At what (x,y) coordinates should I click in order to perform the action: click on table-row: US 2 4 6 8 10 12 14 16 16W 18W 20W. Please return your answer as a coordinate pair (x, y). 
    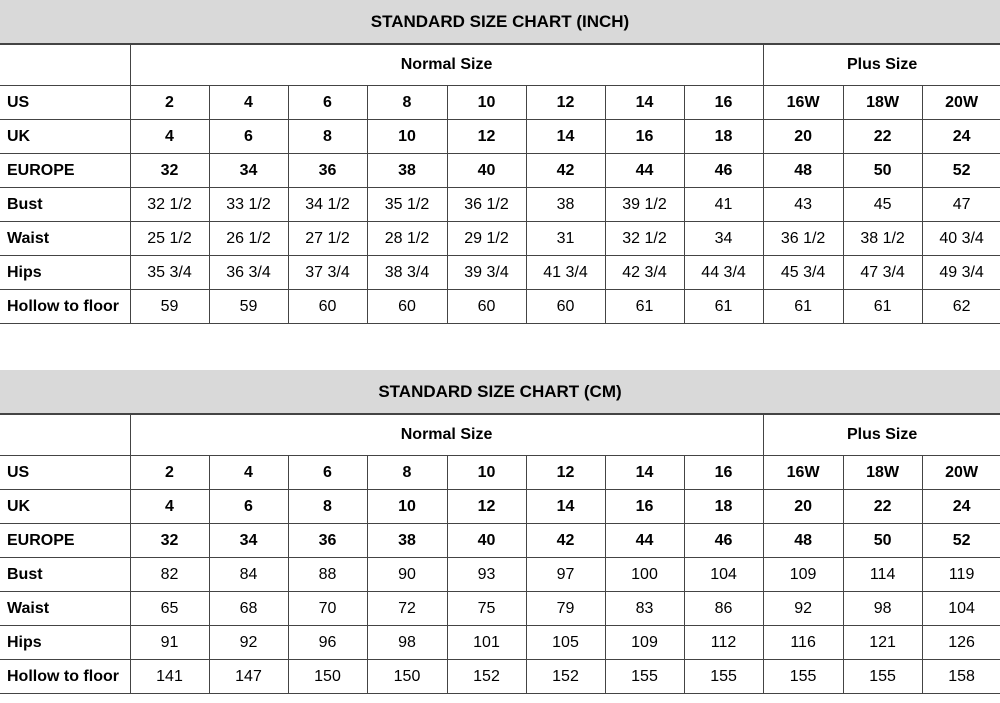
    Looking at the image, I should click on (500, 472).